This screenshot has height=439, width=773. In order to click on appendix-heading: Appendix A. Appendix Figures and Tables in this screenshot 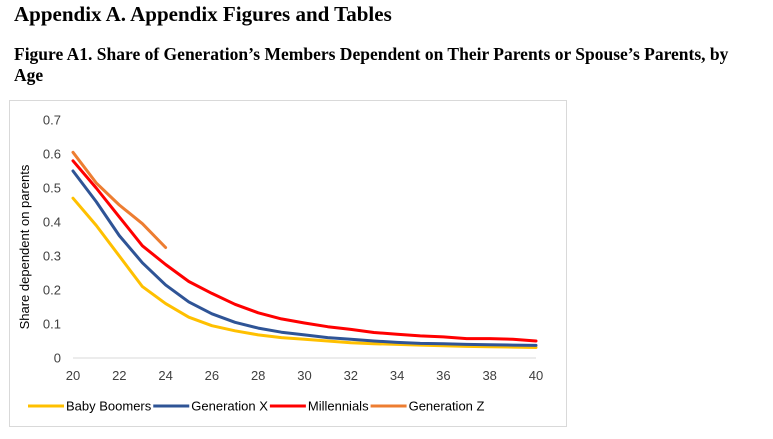, I will do `click(203, 14)`.